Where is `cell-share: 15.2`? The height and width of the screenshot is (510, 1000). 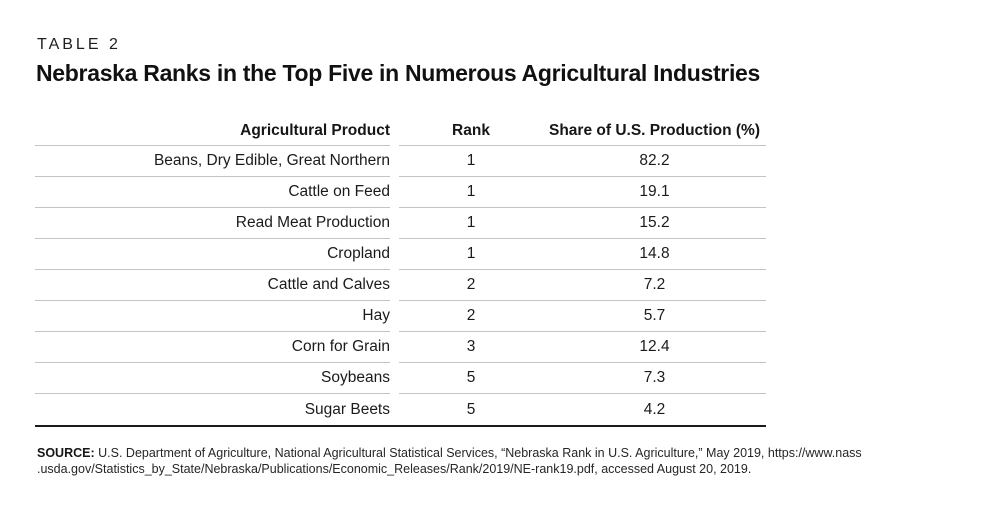 cell-share: 15.2 is located at coordinates (654, 223).